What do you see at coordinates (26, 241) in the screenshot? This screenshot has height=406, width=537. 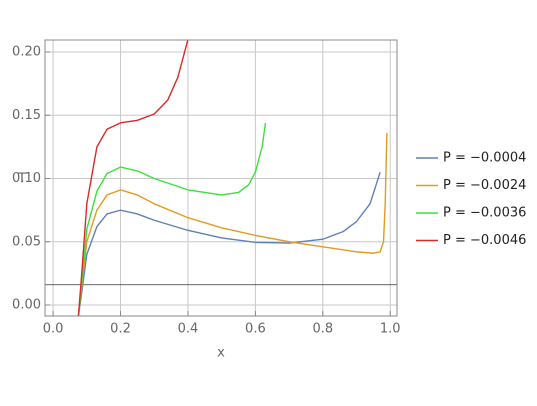 I see `y-tick-label: 0.05` at bounding box center [26, 241].